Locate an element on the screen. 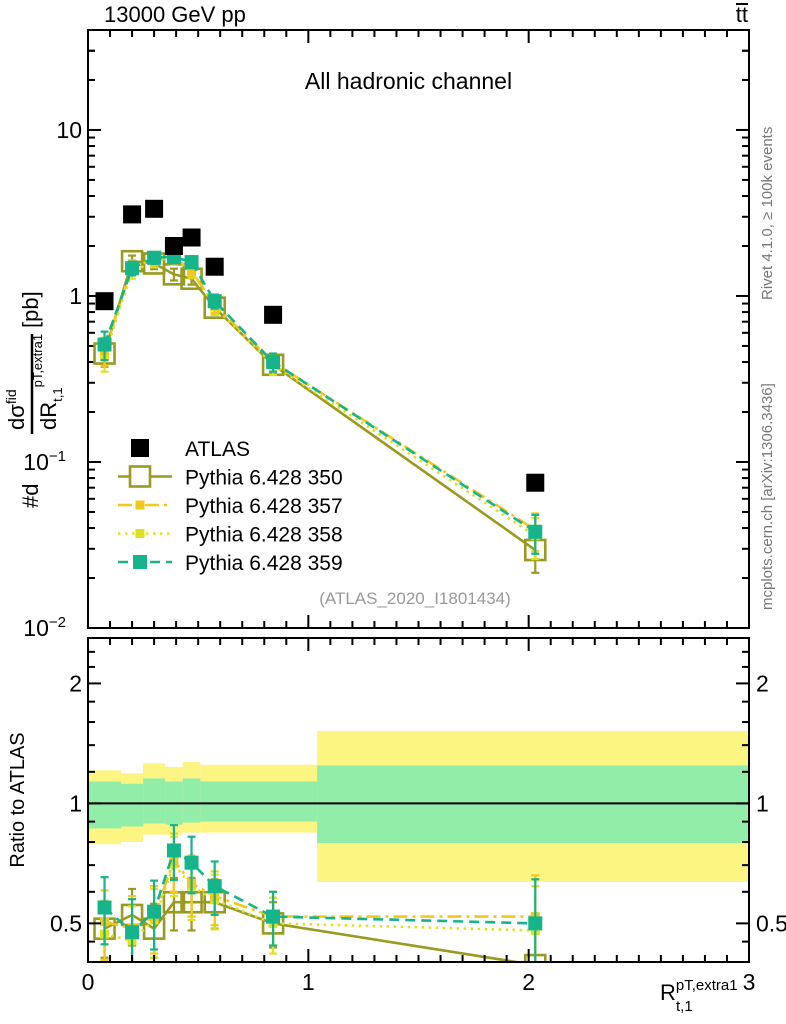 This screenshot has height=1024, width=786. legend-item-p358: Pythia 6.428 358 is located at coordinates (230, 535).